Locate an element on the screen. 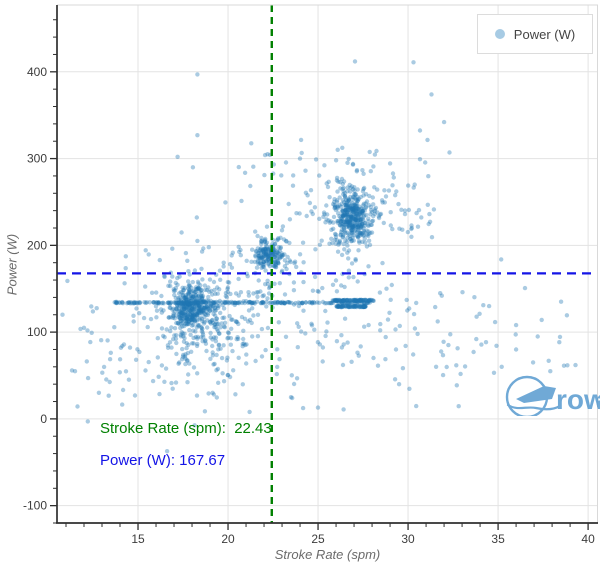  y-tick-label: 100 is located at coordinates (37, 332).